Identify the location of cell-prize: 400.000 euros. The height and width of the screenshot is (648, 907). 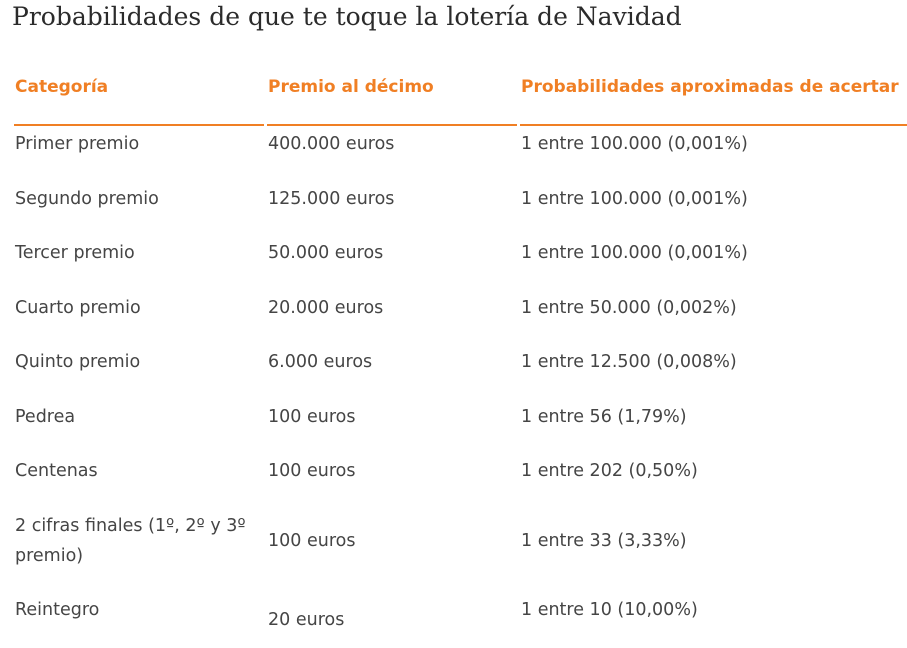
(331, 144).